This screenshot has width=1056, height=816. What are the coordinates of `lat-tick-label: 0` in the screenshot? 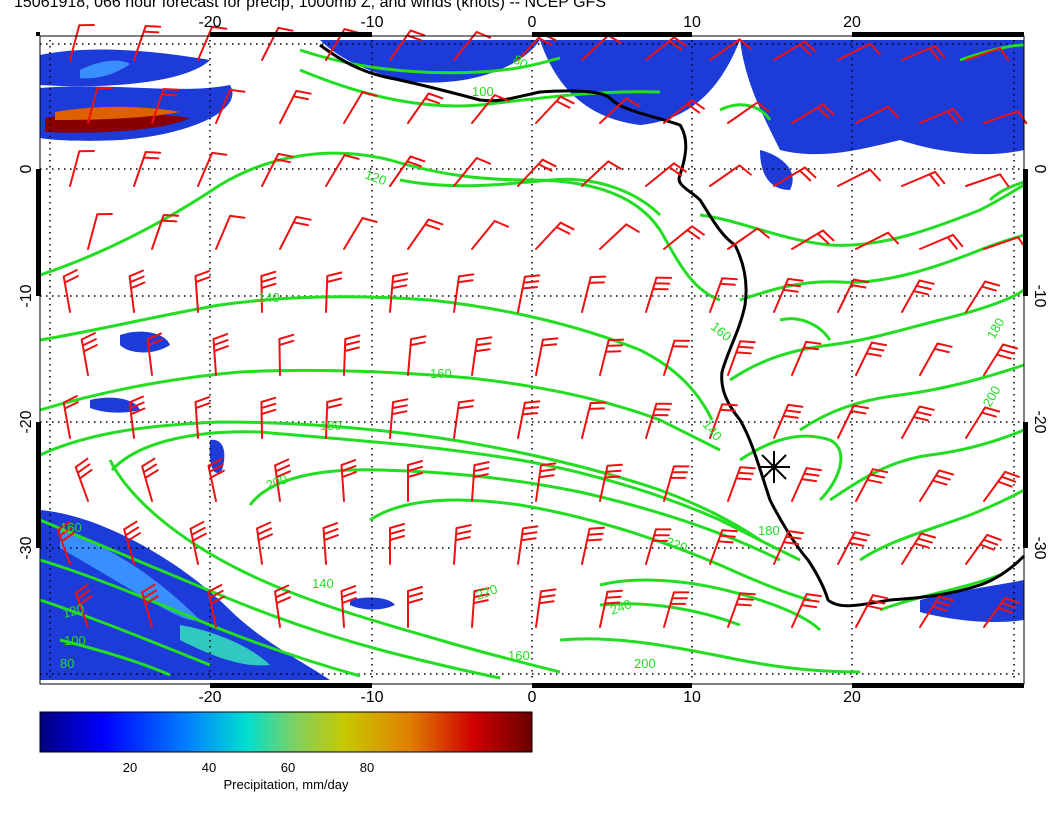 It's located at (26, 168).